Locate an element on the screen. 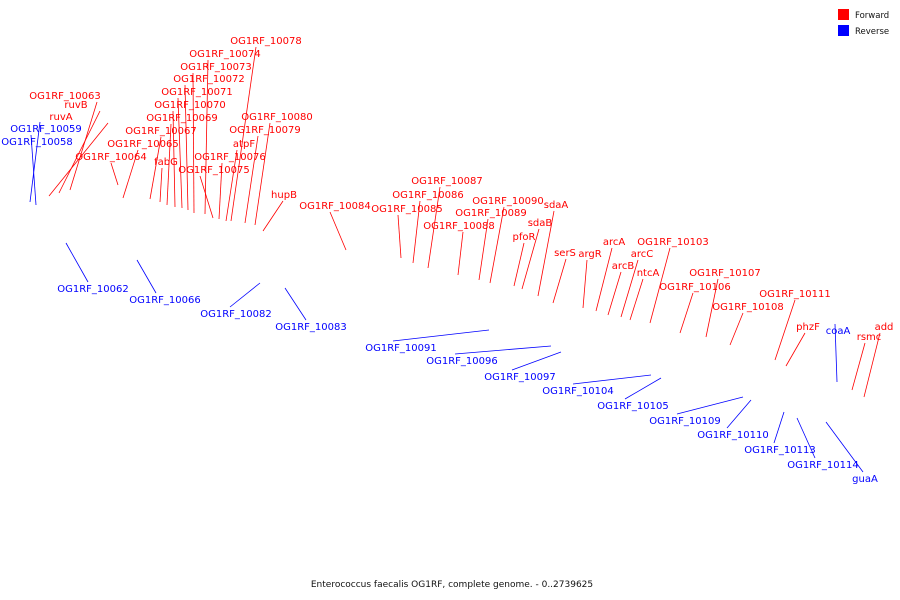  gene-label-og1rf-10103: OG1RF_10103 is located at coordinates (673, 242).